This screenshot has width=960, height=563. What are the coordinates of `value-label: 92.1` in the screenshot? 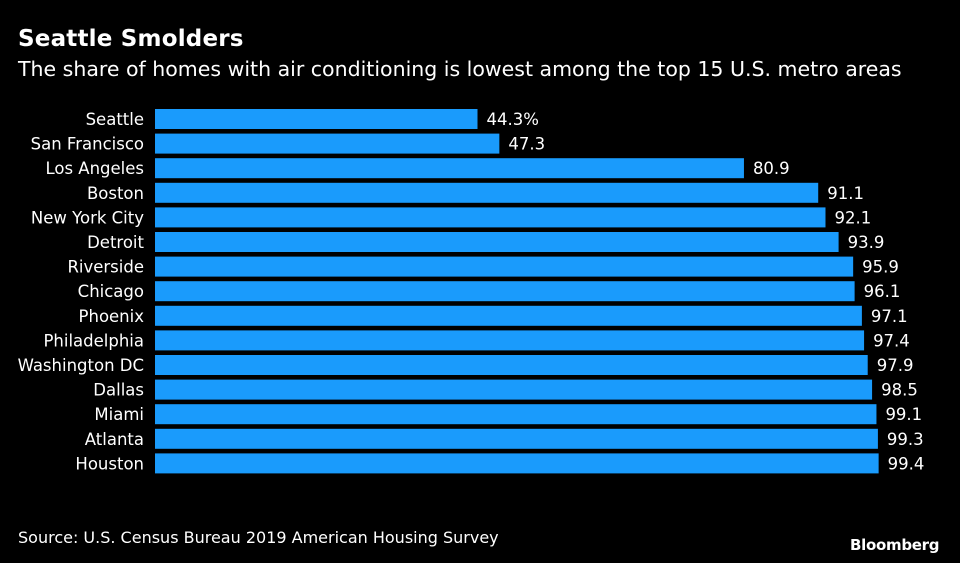 It's located at (852, 217).